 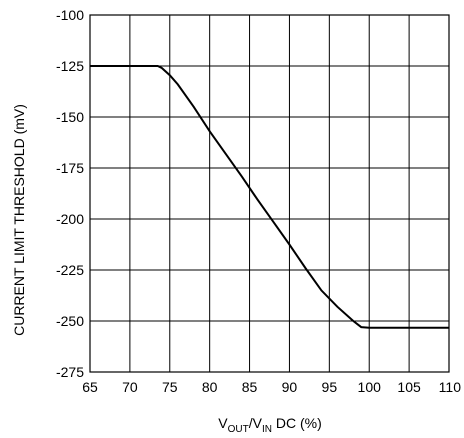 I want to click on x-tick-label-2: 75, so click(x=170, y=387).